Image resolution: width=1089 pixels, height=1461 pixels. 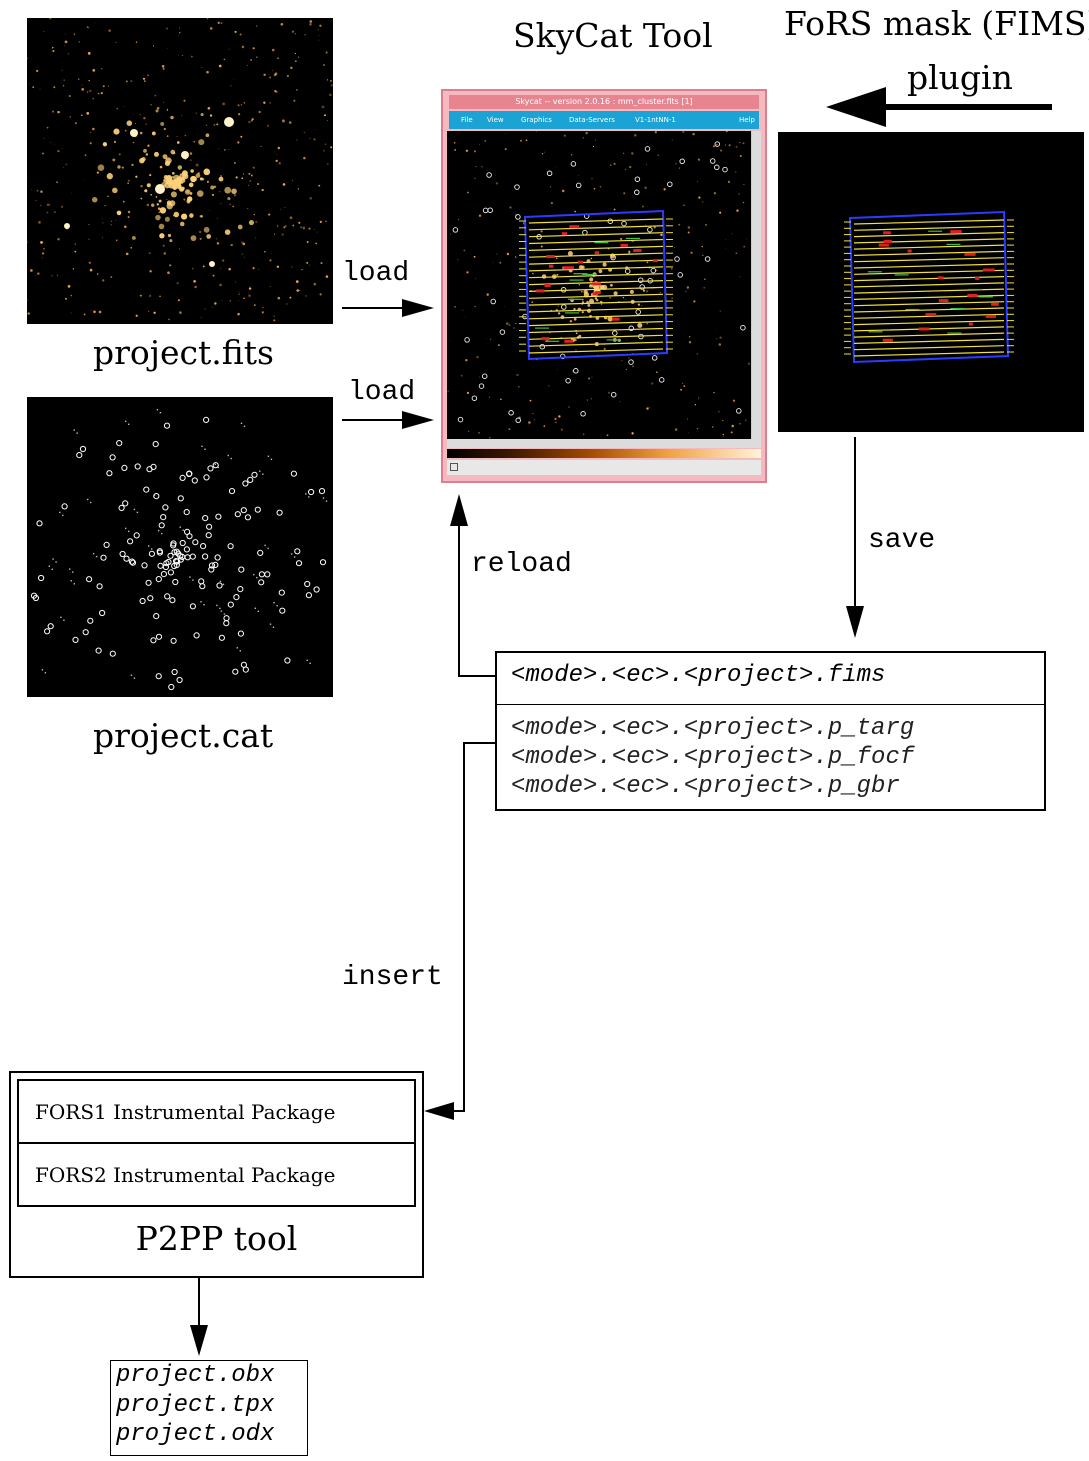 I want to click on files-divider, so click(x=770, y=704).